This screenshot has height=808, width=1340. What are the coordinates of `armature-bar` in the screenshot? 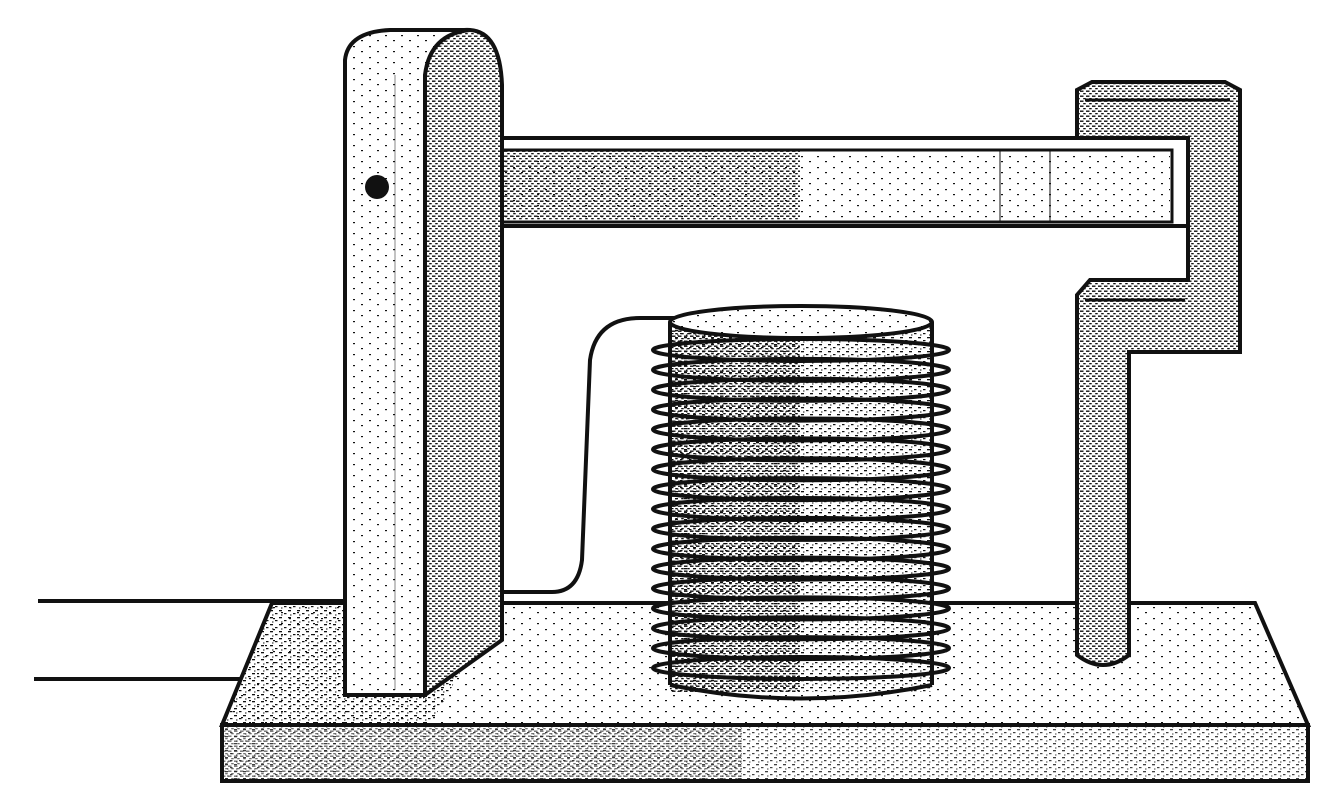 It's located at (814, 182).